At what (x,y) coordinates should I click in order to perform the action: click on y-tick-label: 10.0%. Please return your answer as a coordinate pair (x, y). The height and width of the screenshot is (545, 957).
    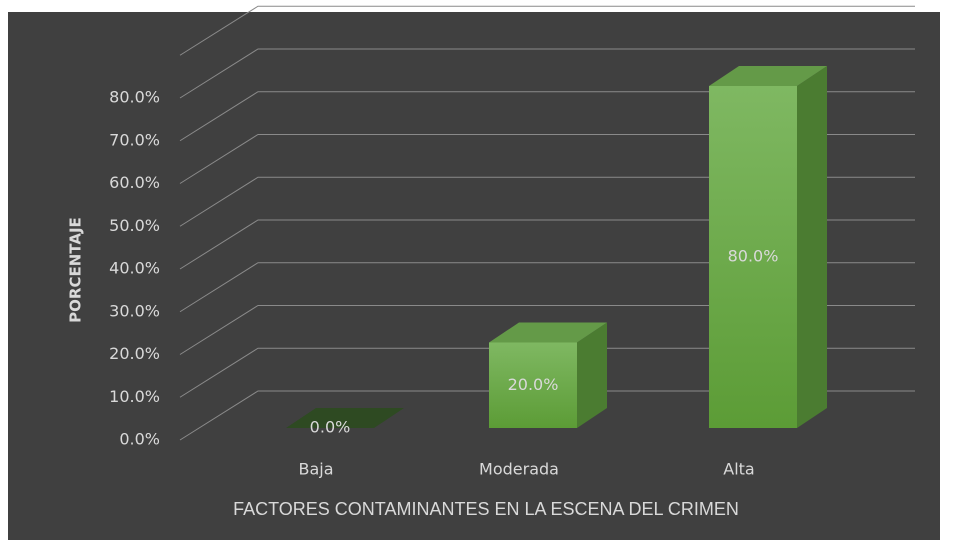
    Looking at the image, I should click on (134, 396).